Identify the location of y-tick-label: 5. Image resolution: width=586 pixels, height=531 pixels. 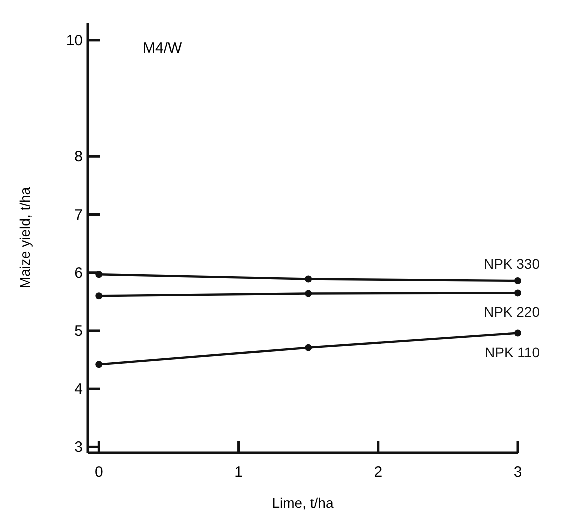
(78, 331).